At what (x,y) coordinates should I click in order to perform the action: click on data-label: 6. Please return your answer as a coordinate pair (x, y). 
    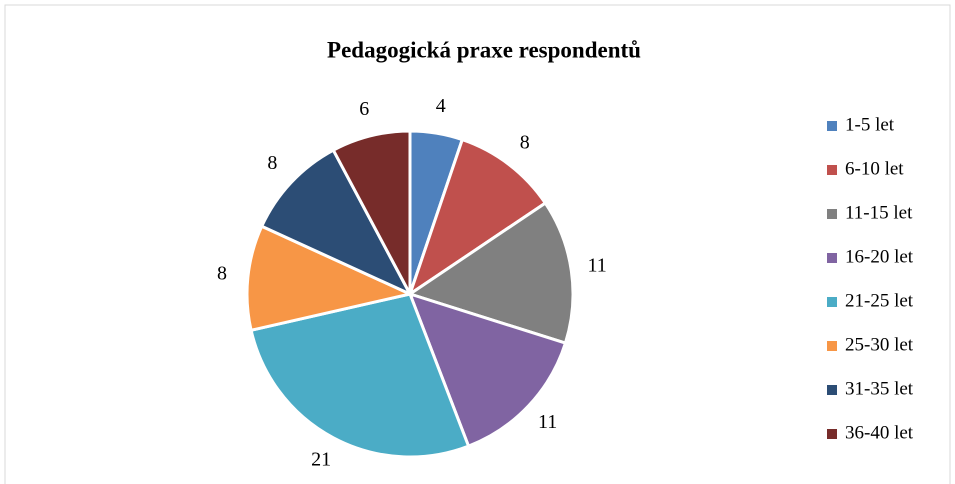
    Looking at the image, I should click on (364, 109).